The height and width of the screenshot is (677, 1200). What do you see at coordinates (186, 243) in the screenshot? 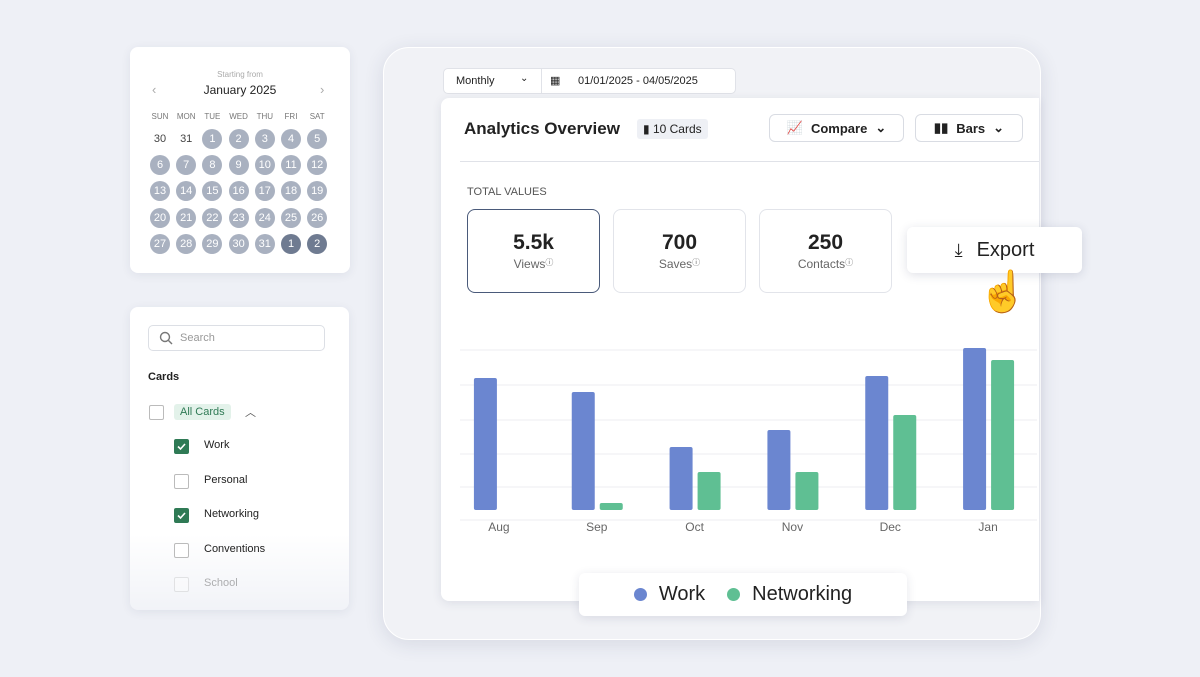
I see `day: 28` at bounding box center [186, 243].